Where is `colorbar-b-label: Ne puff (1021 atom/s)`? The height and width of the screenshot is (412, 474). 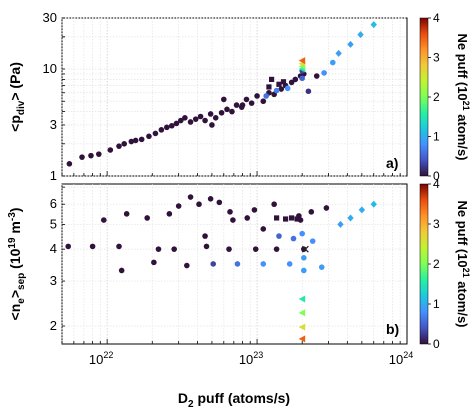 colorbar-b-label: Ne puff (1021 atom/s) is located at coordinates (463, 263).